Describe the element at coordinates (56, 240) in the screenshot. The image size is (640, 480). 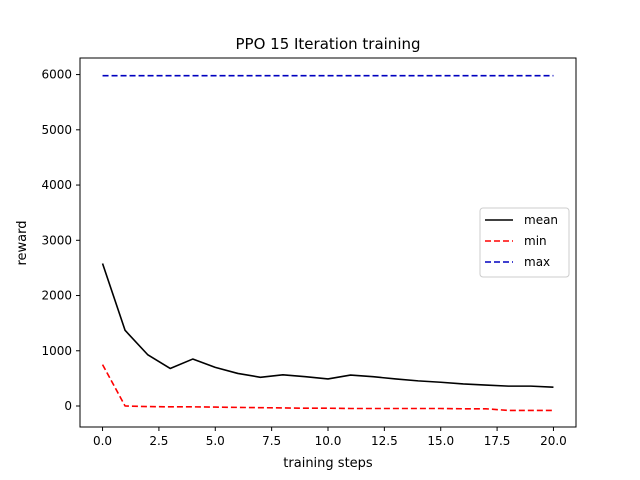
I see `y-tick-label: 3000` at that location.